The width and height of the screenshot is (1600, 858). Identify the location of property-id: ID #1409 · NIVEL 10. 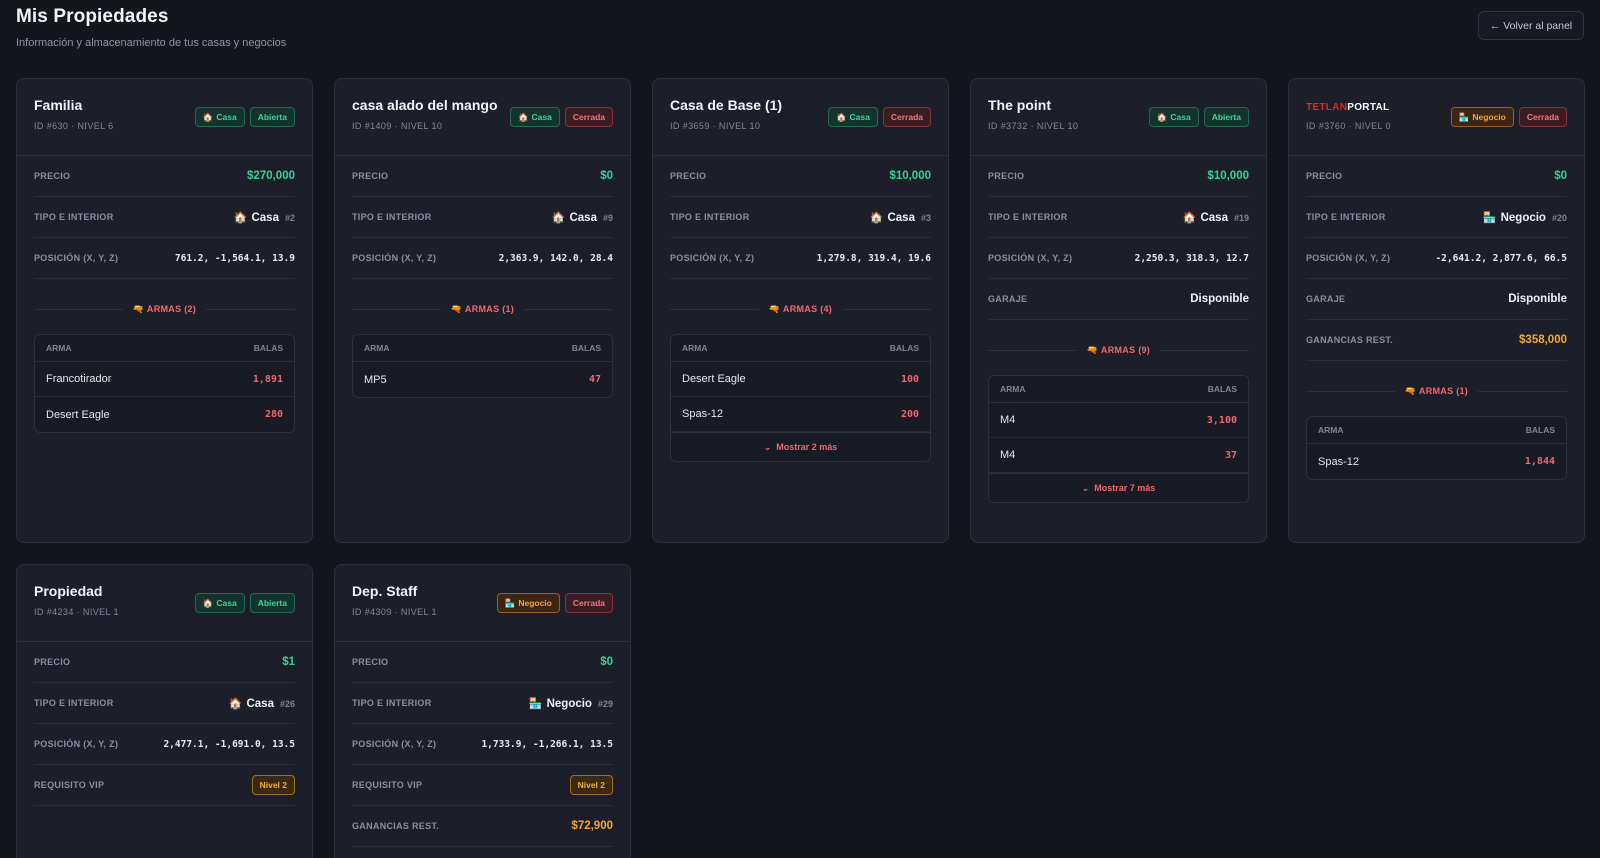
(397, 126).